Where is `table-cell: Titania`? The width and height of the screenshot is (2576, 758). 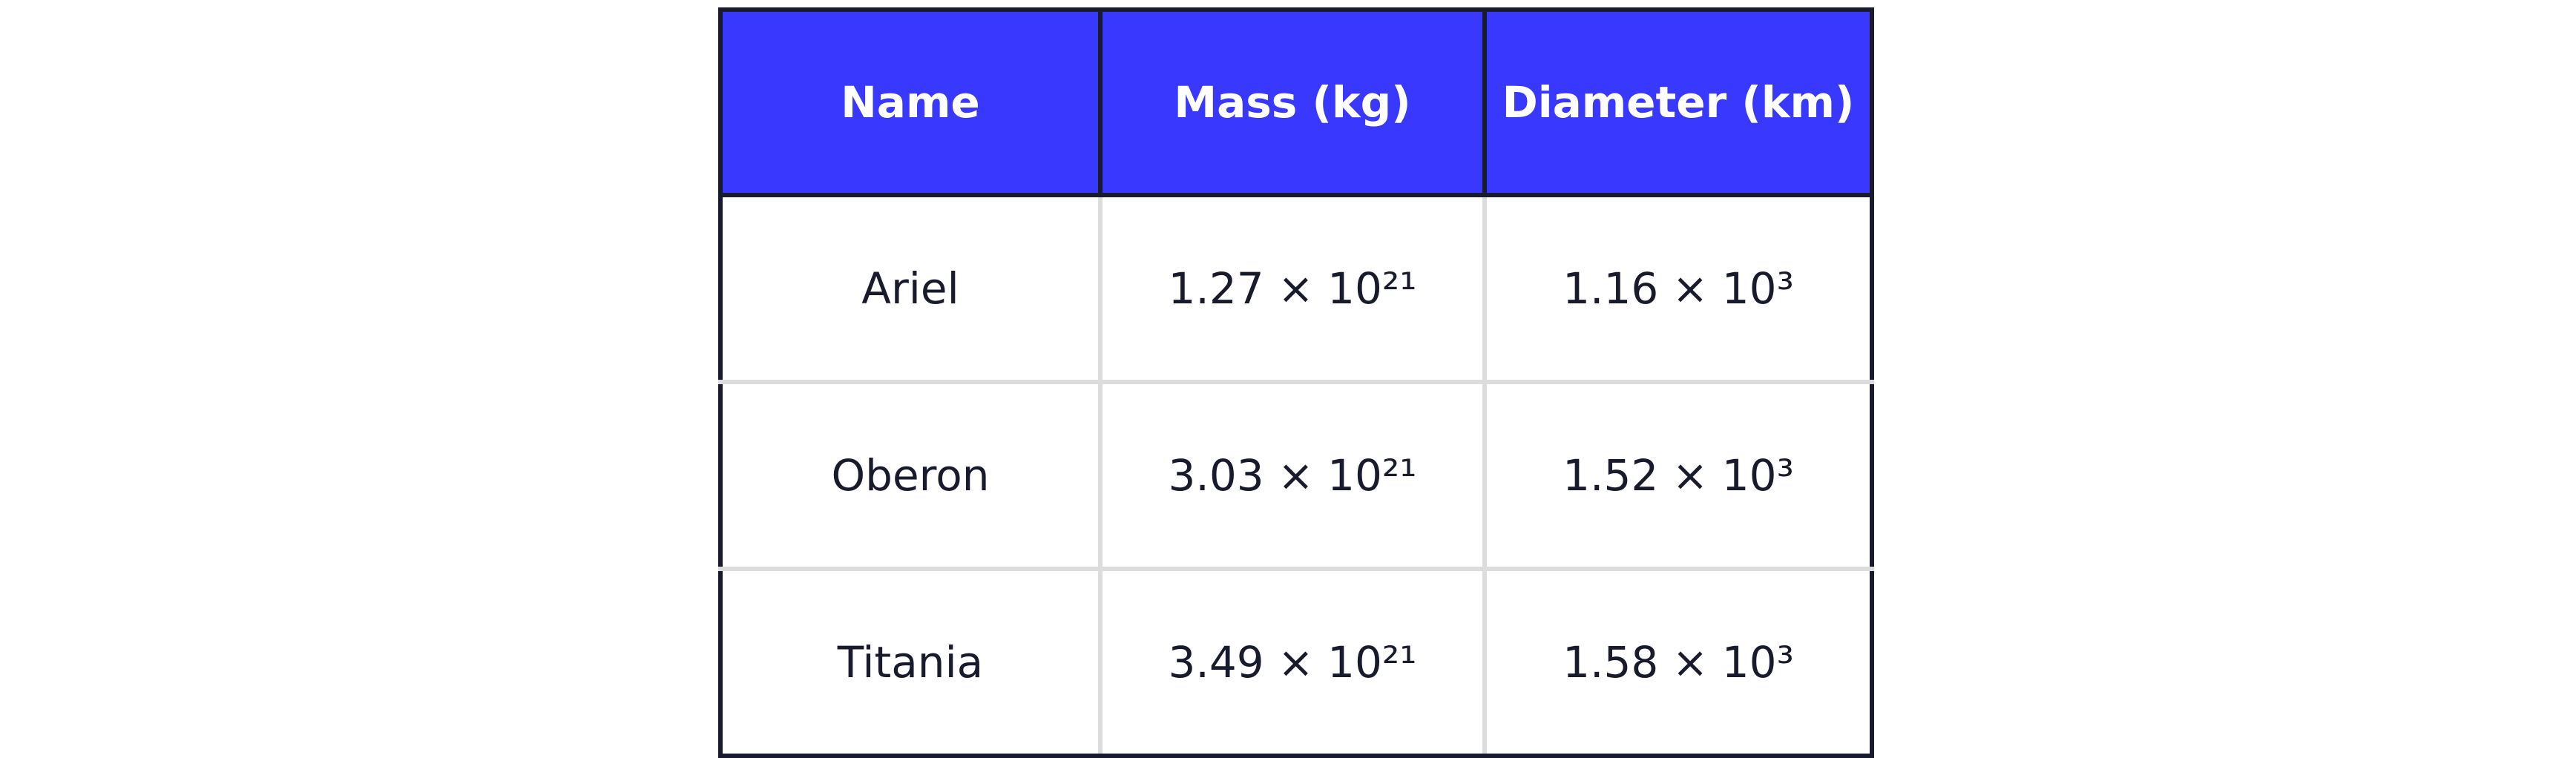
table-cell: Titania is located at coordinates (910, 662).